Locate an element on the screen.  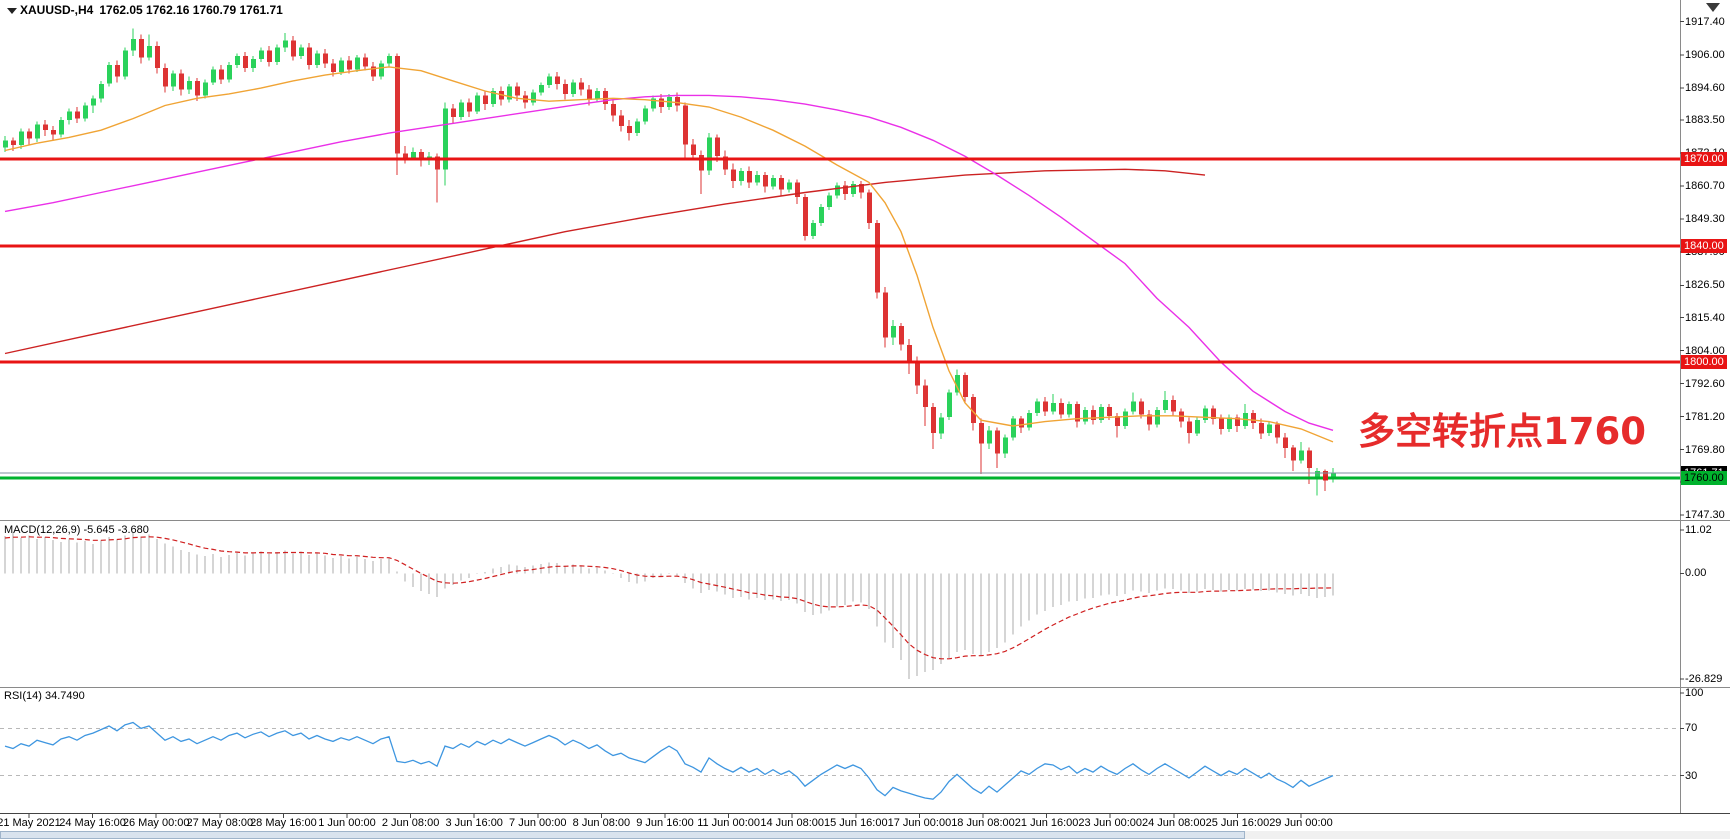
horizontal-scrollbar-thumb is located at coordinates (622, 835).